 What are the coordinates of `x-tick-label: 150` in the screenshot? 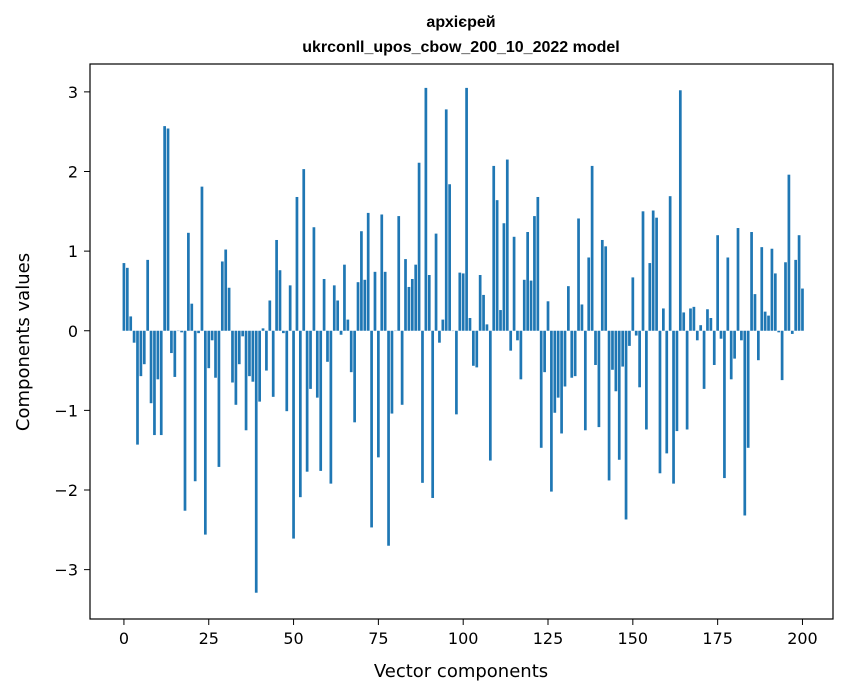 It's located at (633, 638).